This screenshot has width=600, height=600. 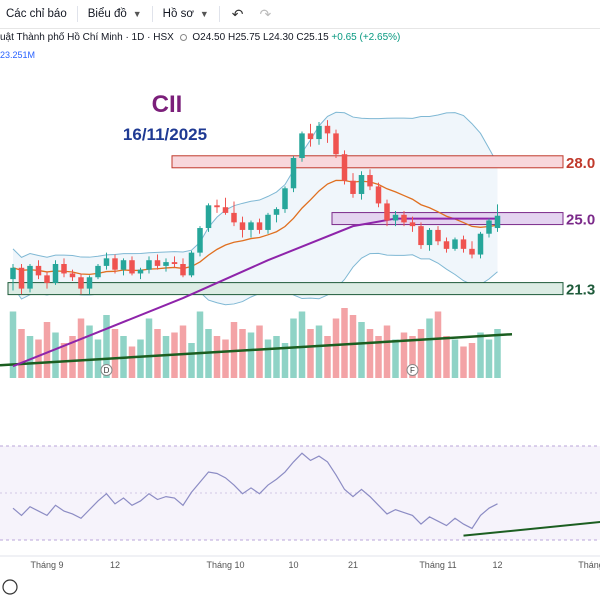 I want to click on volume-trendline, so click(x=256, y=350).